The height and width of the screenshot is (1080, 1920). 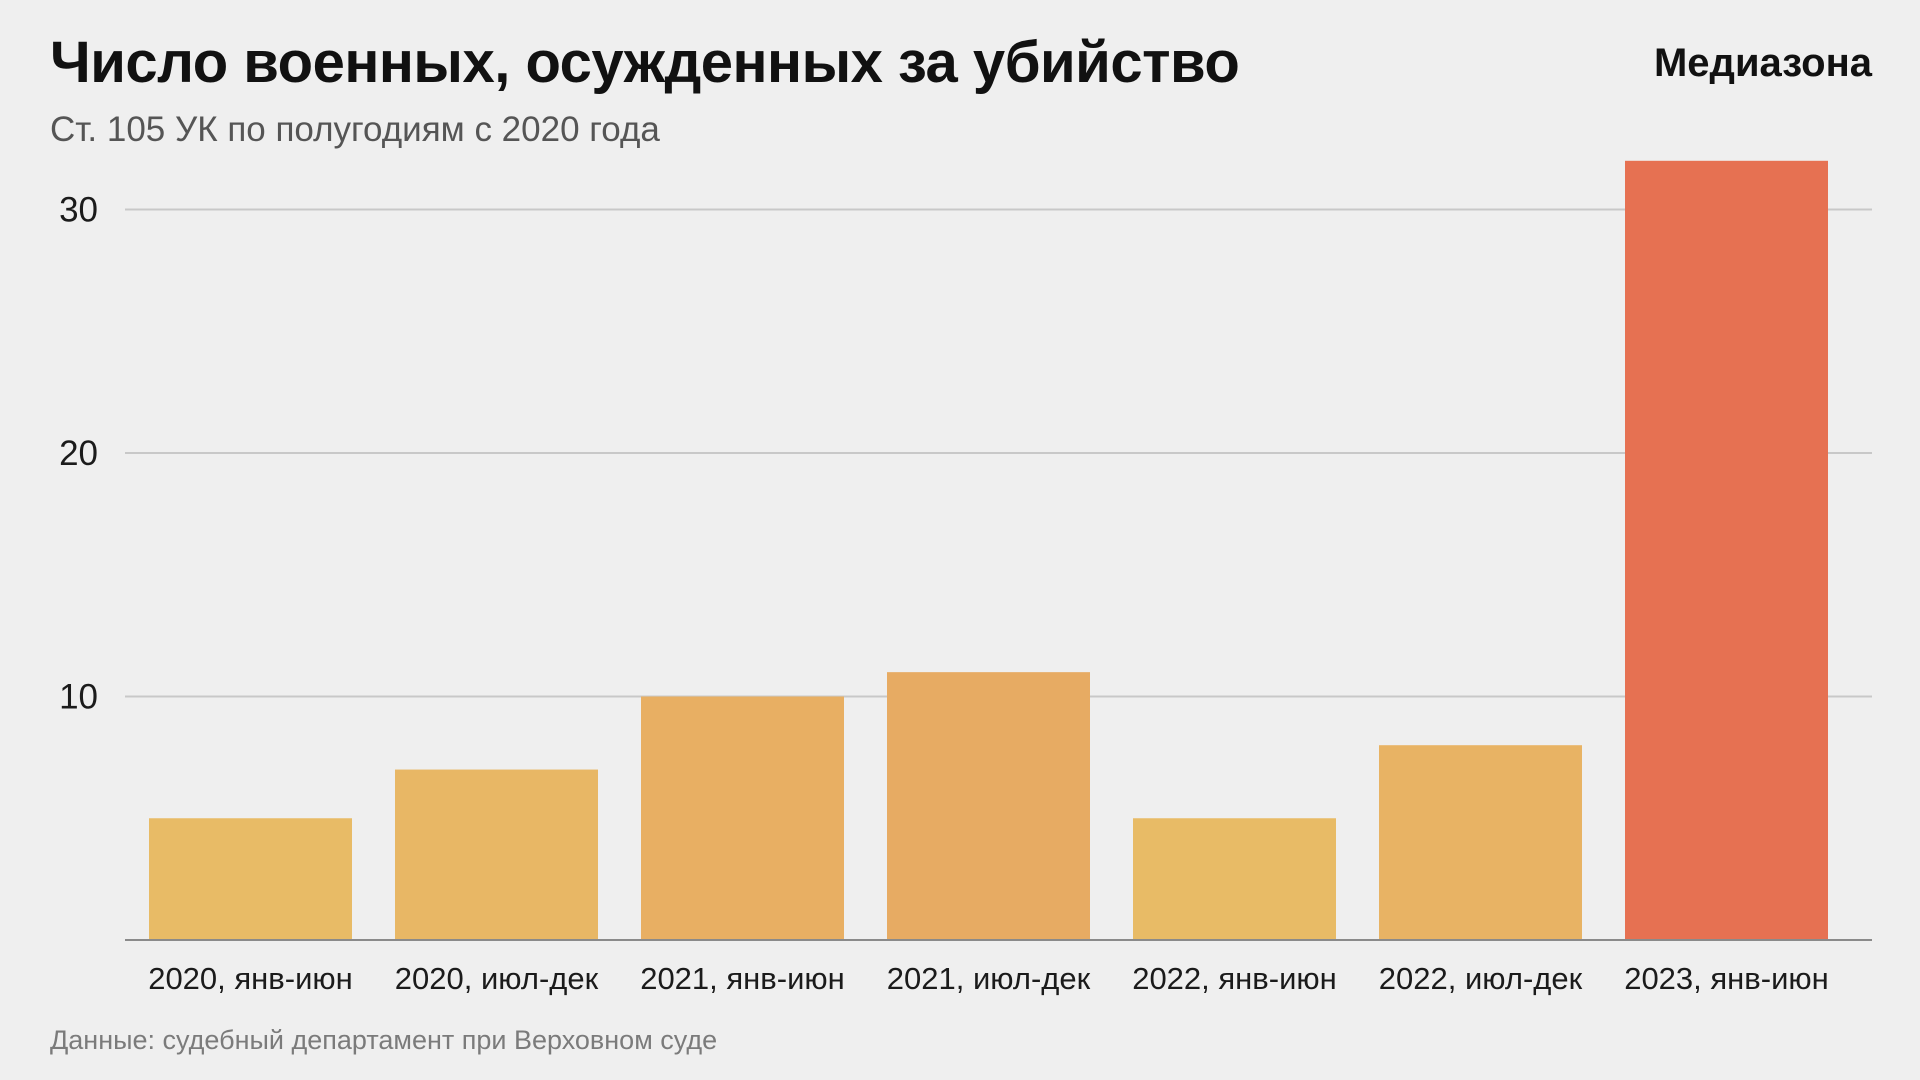 I want to click on x-tick-label: 2021, янв-июн, so click(x=742, y=978).